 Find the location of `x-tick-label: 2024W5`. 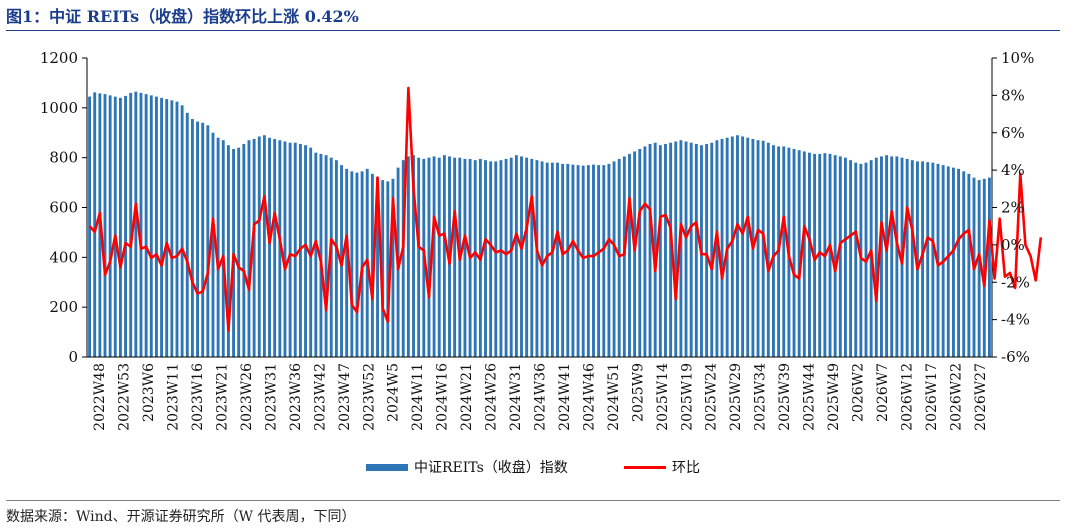

x-tick-label: 2024W5 is located at coordinates (394, 392).